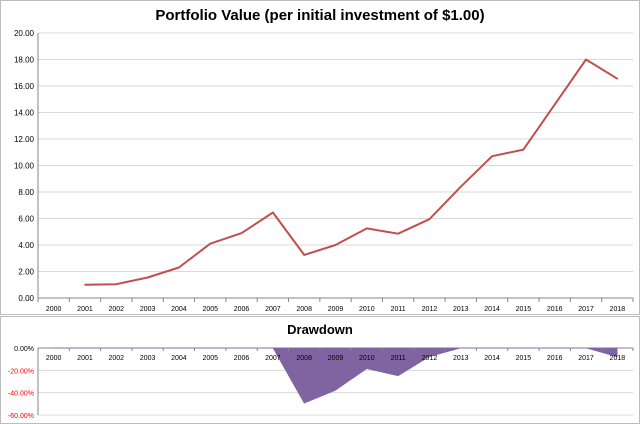 The width and height of the screenshot is (640, 424). Describe the element at coordinates (26, 272) in the screenshot. I see `y-tick-label: 2.00` at that location.